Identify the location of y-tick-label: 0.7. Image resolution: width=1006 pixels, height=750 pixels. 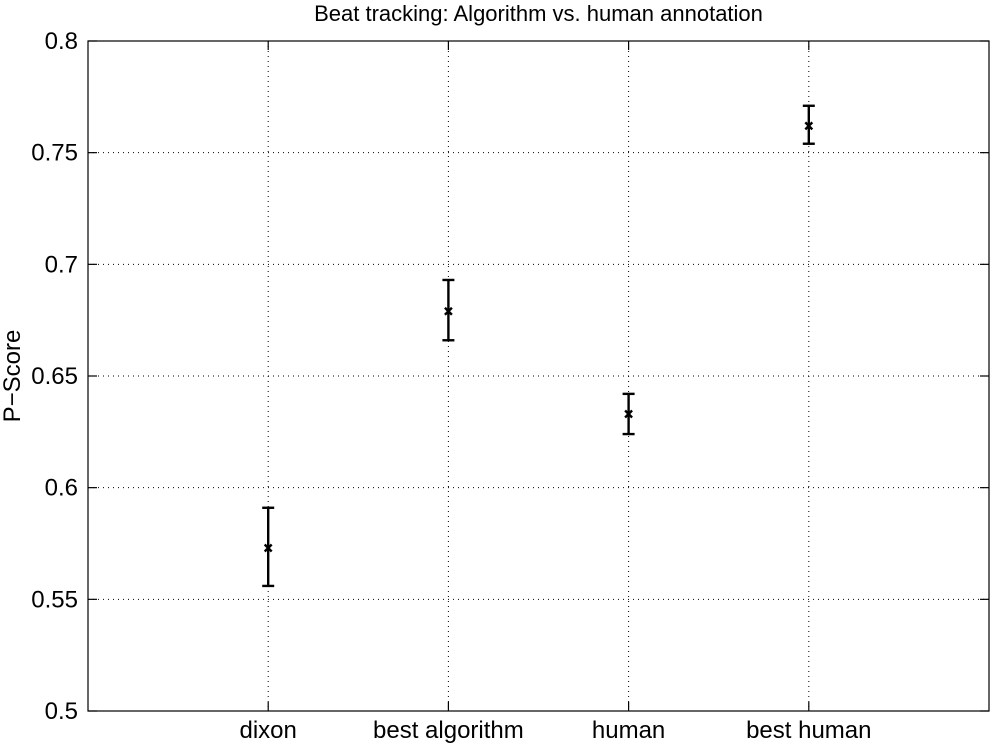
(61, 264).